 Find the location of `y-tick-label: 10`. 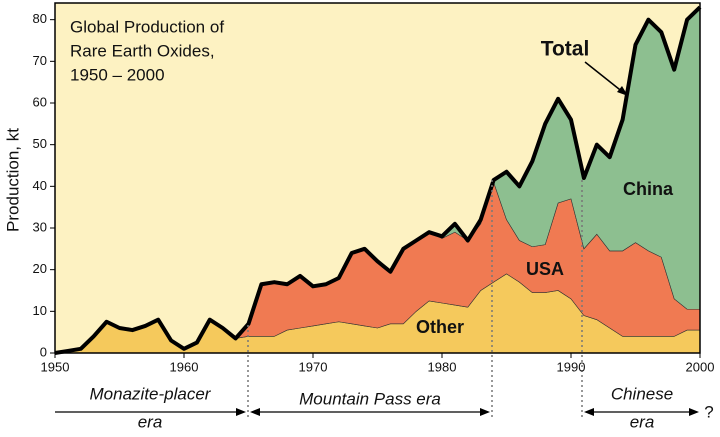

y-tick-label: 10 is located at coordinates (40, 310).